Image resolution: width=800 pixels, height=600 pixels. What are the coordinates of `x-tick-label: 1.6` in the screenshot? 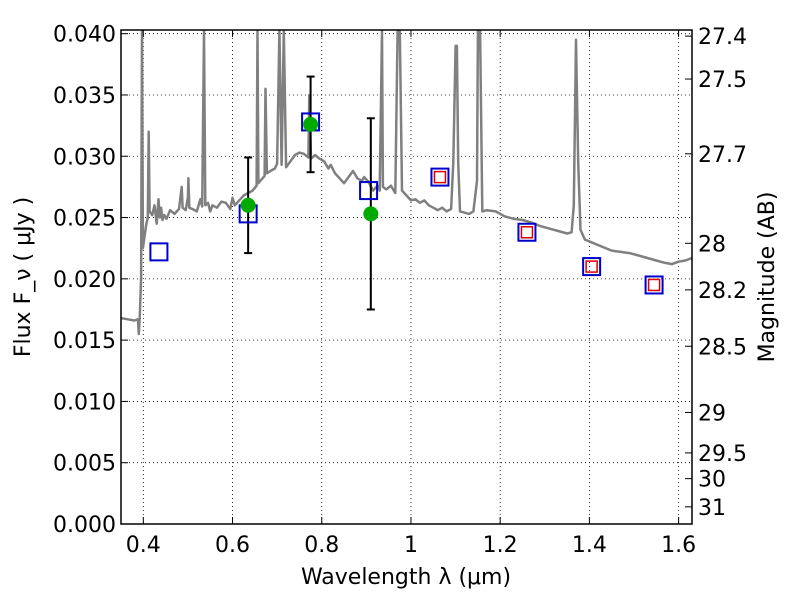 It's located at (678, 545).